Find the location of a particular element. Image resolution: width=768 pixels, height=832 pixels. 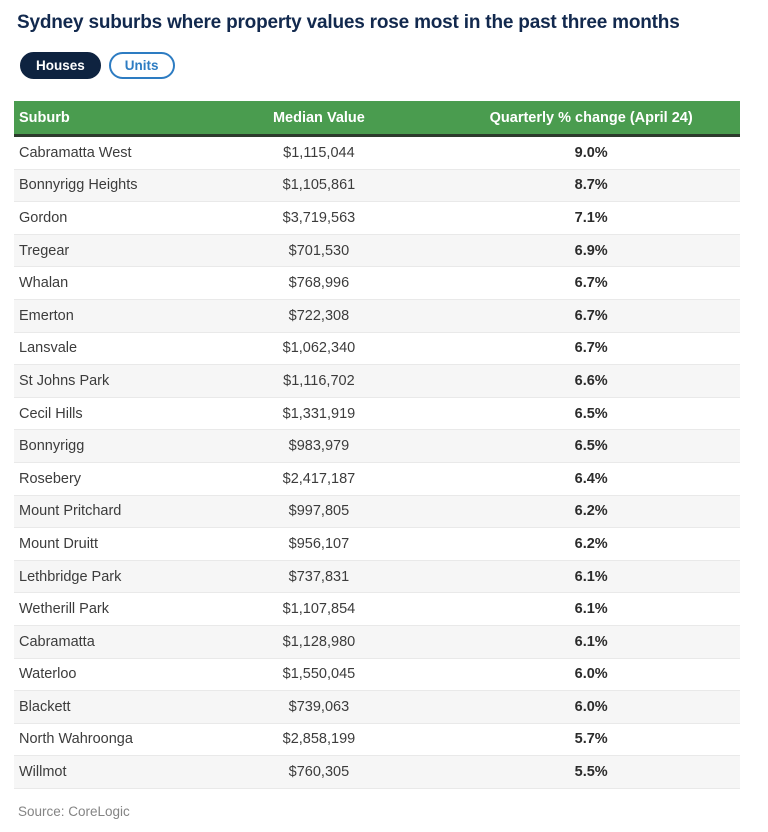

table-row: St Johns Park $1,116,702 6.6% is located at coordinates (377, 381).